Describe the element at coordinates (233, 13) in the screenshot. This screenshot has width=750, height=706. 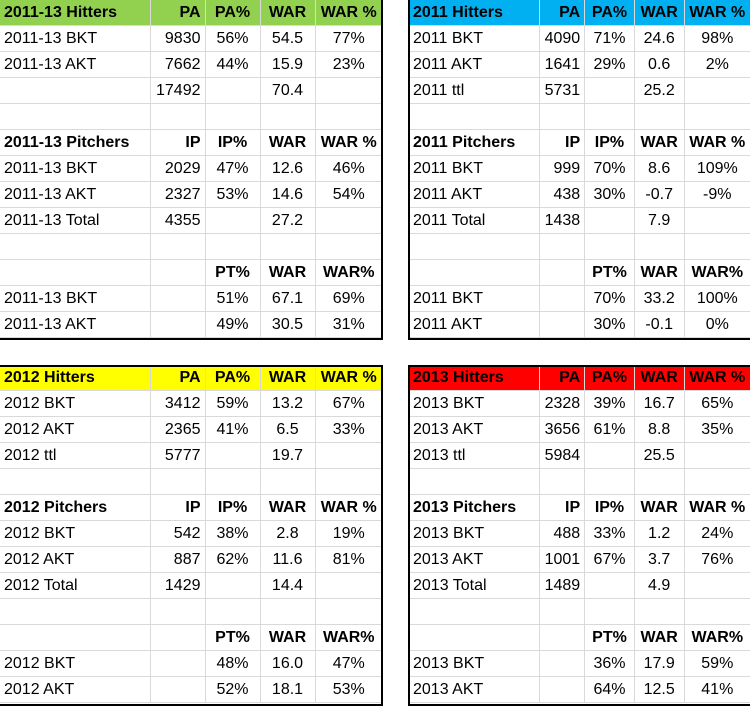
I see `hitters-header-cell: PA%` at that location.